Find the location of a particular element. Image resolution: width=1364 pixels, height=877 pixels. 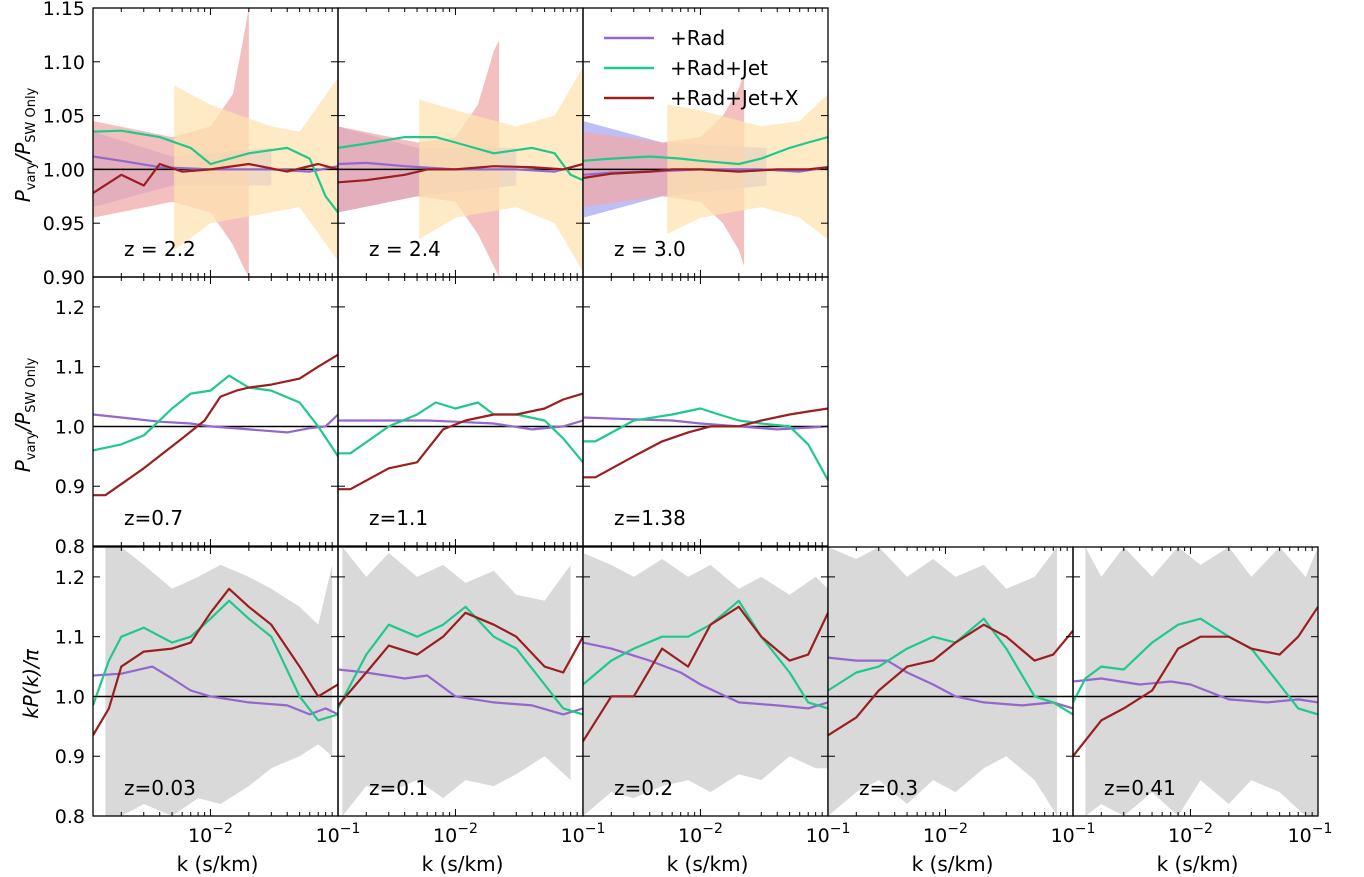

panel-z-0.3: 10⁻¹ 10−2z=0.3 is located at coordinates (940, 696).